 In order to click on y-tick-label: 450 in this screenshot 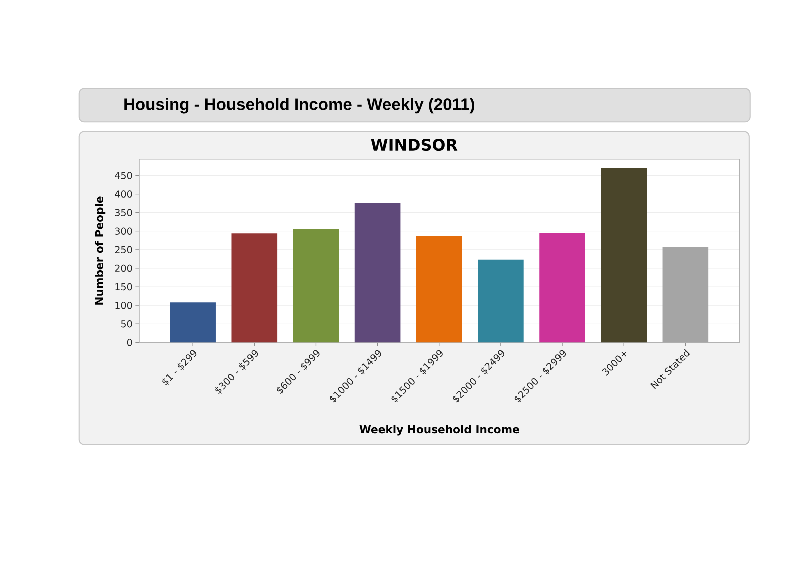, I will do `click(123, 176)`.